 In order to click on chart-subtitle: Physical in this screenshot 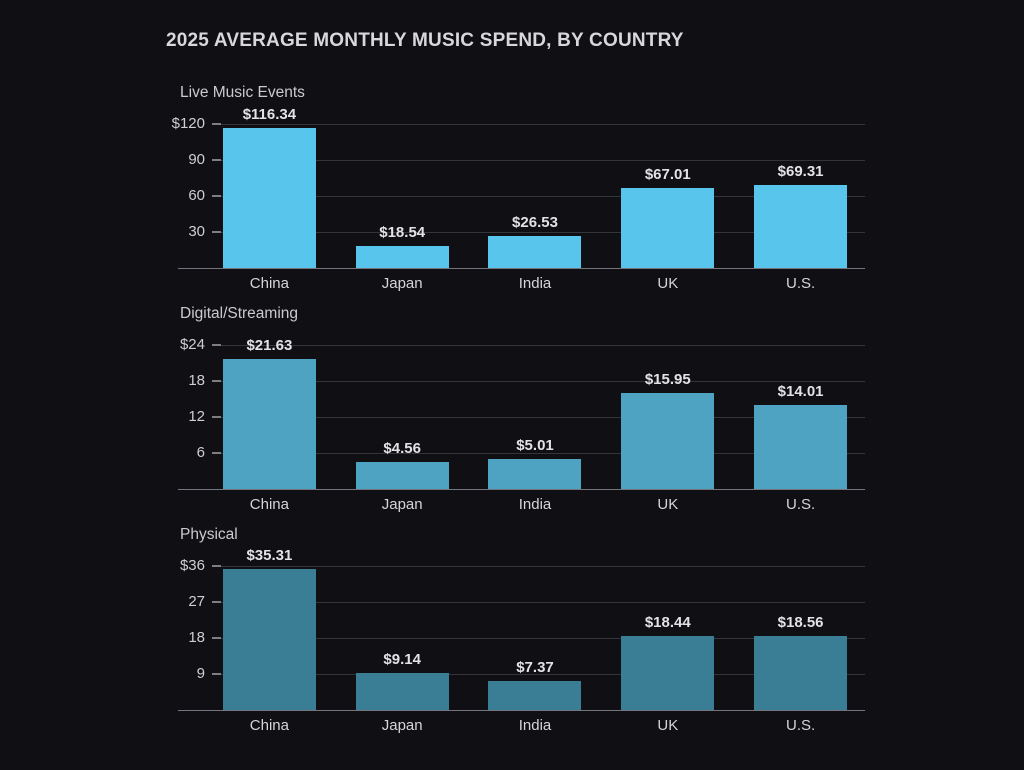, I will do `click(209, 534)`.